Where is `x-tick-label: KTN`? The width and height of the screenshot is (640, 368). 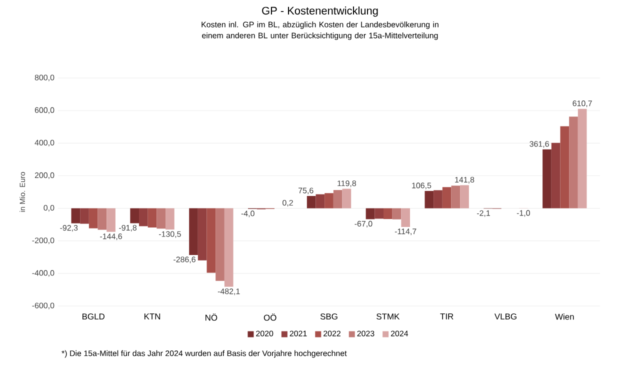 x-tick-label: KTN is located at coordinates (152, 317).